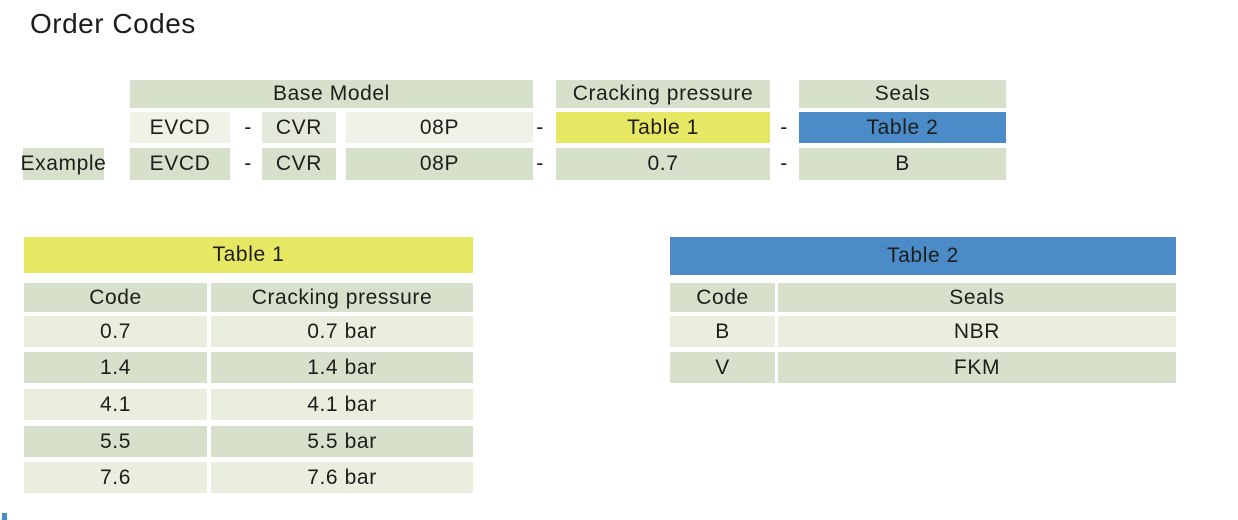 This screenshot has width=1238, height=520. What do you see at coordinates (439, 127) in the screenshot?
I see `template-model-part3: 08P` at bounding box center [439, 127].